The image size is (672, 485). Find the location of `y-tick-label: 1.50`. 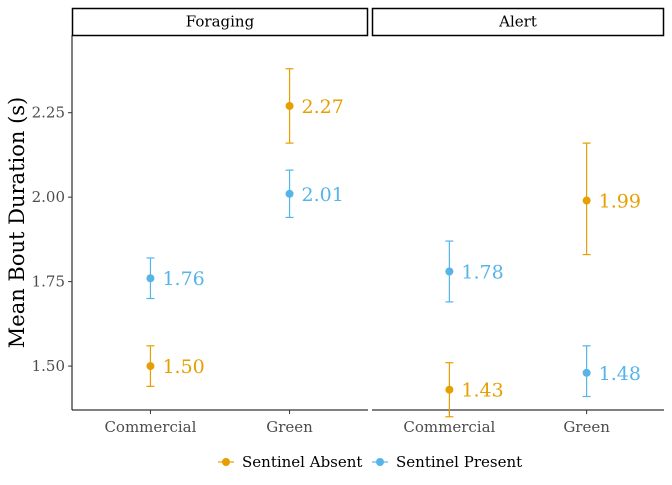

y-tick-label: 1.50 is located at coordinates (48, 366).